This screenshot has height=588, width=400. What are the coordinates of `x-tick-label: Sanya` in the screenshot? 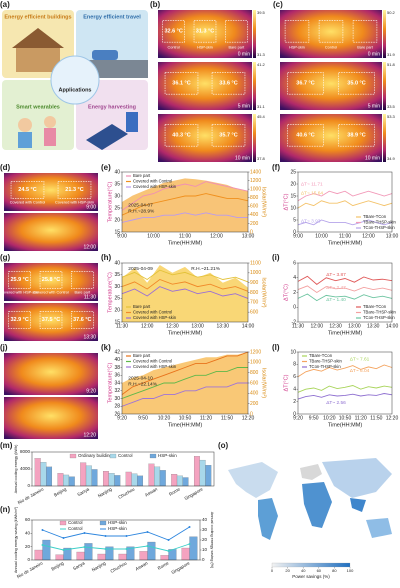 It's located at (83, 491).